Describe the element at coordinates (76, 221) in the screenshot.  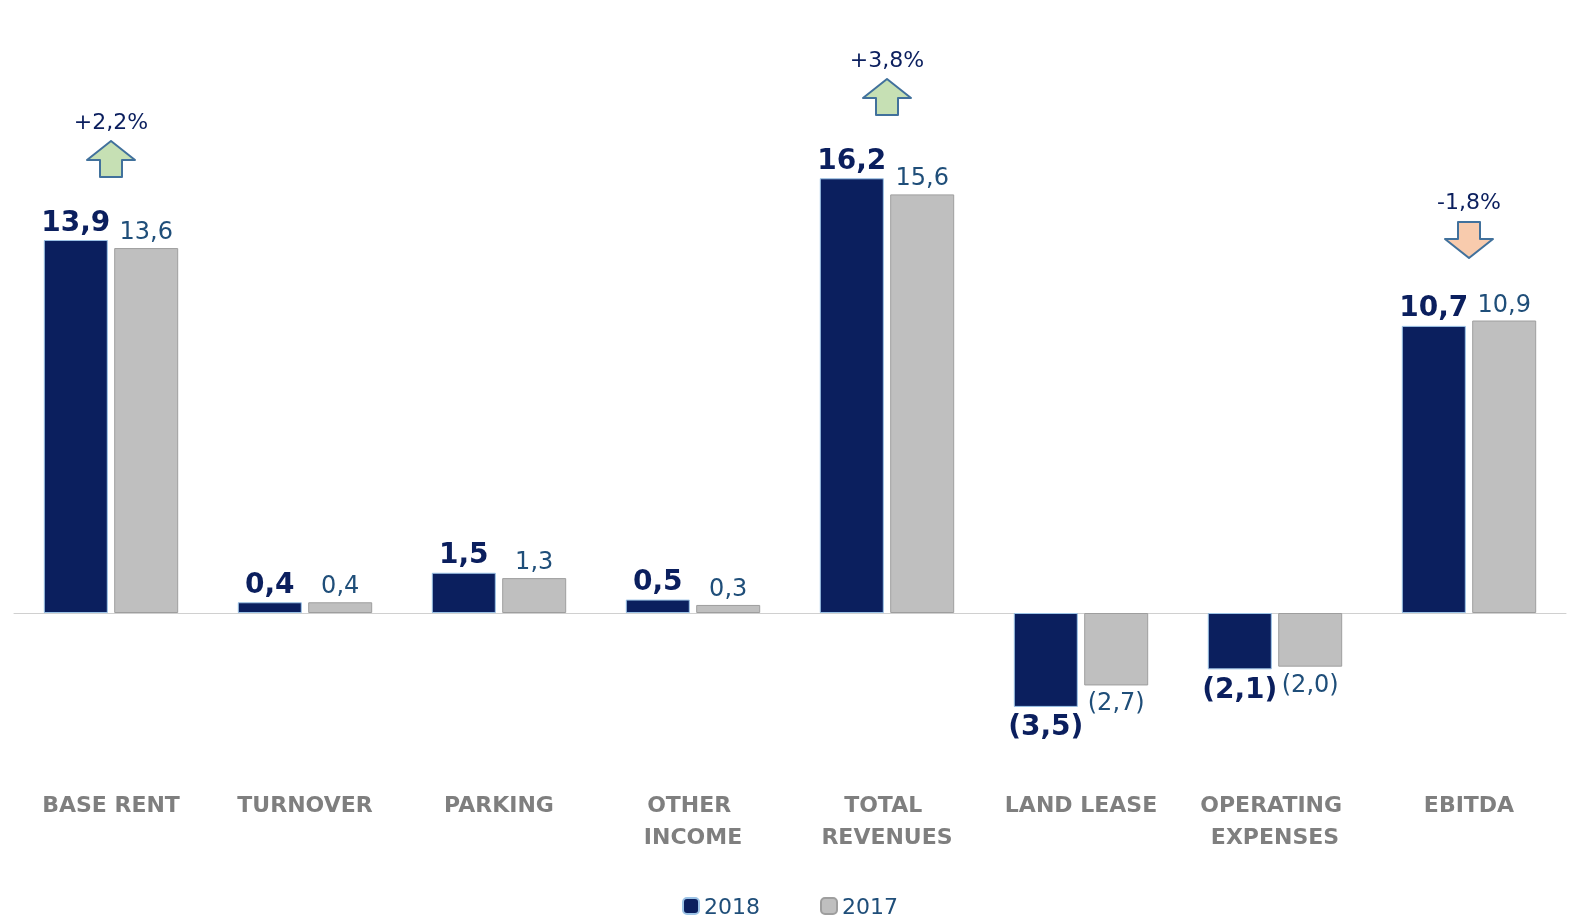
I see `data-label: 13,9` at that location.